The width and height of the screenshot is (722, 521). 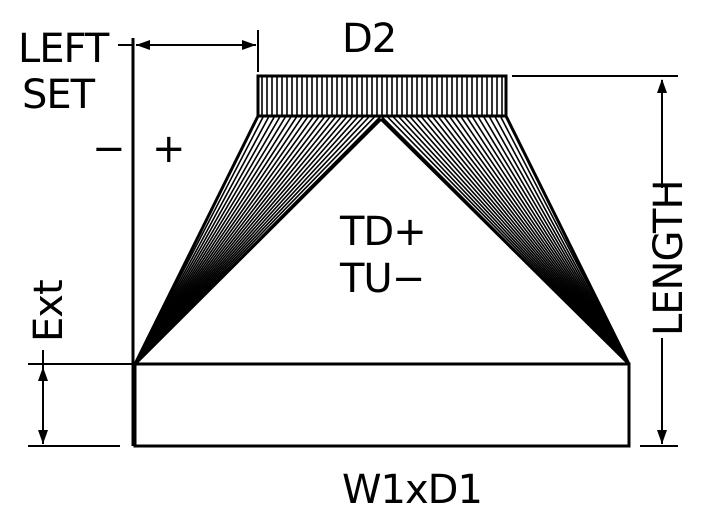 I want to click on ext-label: Ext, so click(x=49, y=311).